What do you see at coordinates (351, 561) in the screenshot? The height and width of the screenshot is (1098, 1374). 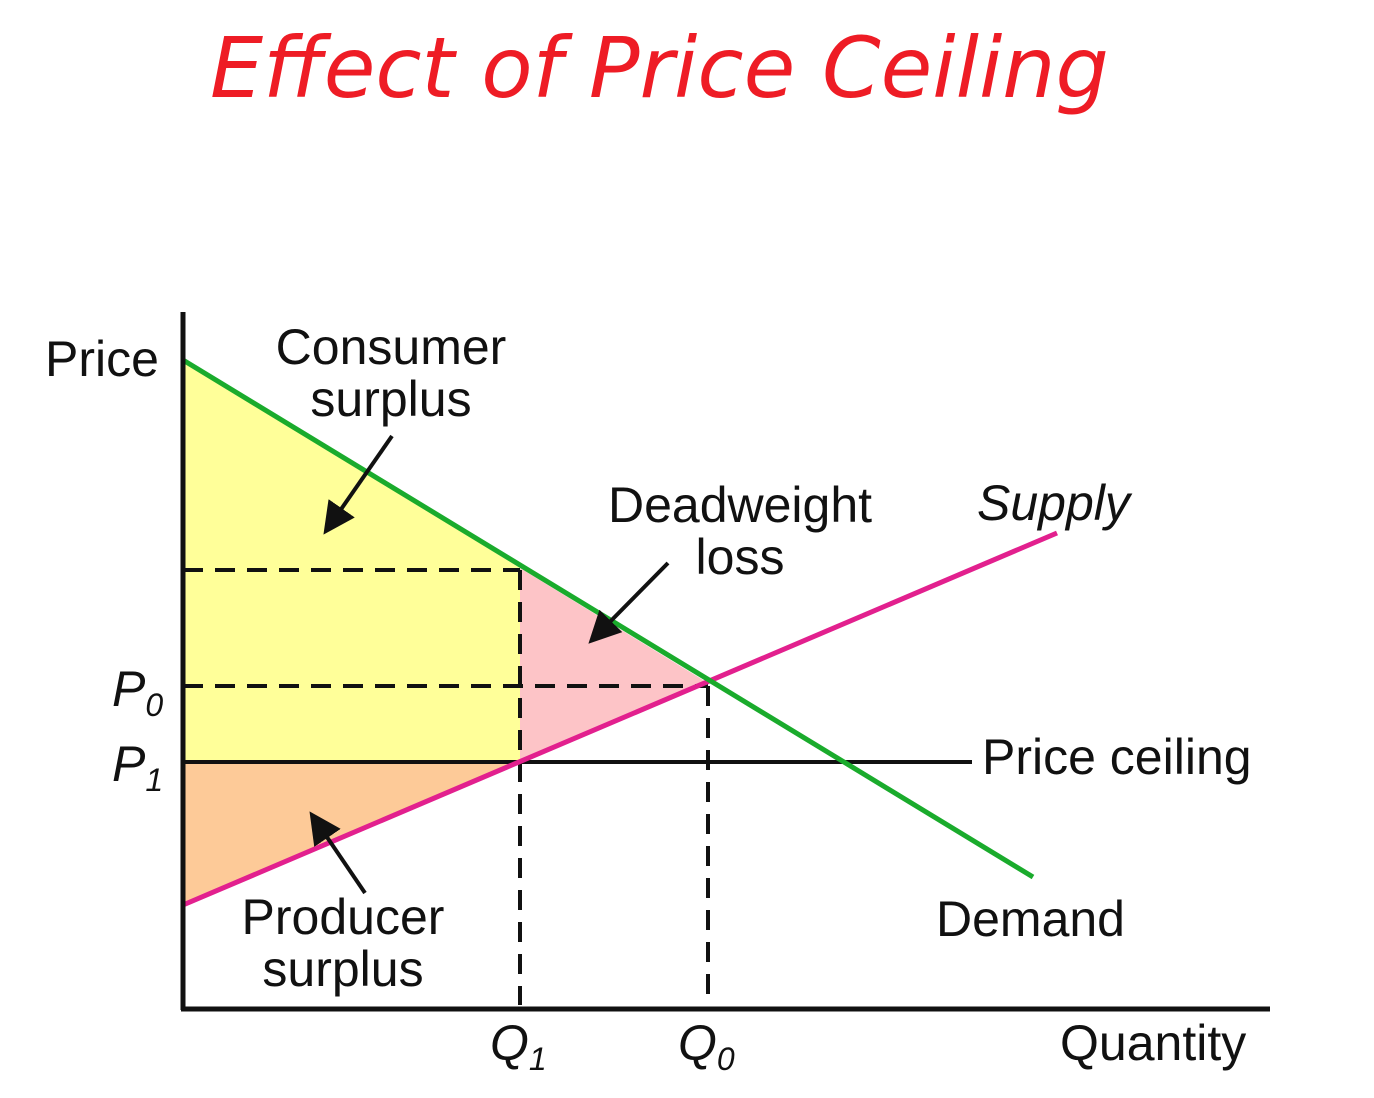 I see `consumer-surplus-region` at bounding box center [351, 561].